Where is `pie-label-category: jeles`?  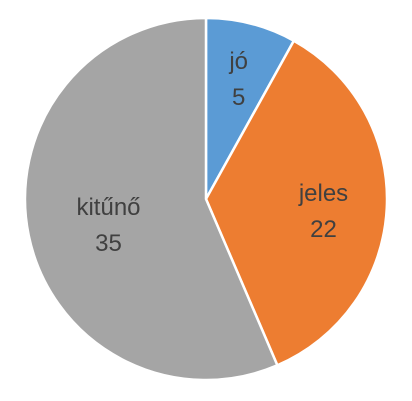
pie-label-category: jeles is located at coordinates (323, 193).